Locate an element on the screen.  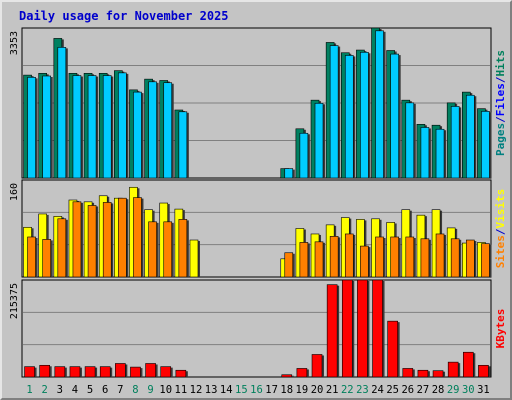
day-label-31: 31 is located at coordinates (483, 390).